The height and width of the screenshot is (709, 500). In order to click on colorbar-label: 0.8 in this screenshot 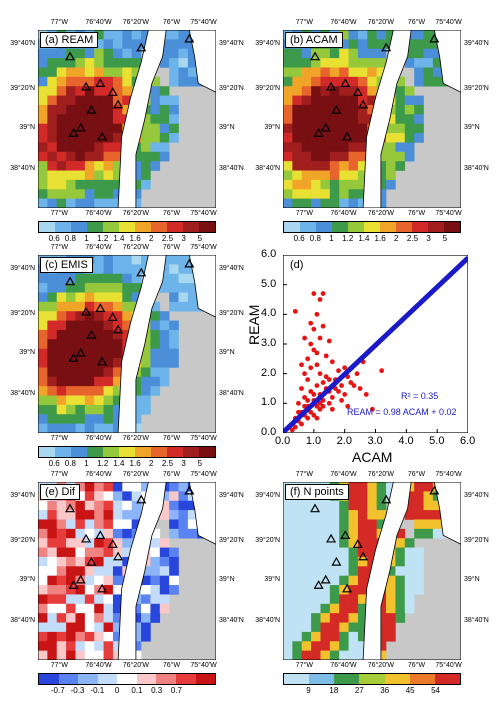, I will do `click(70, 463)`.